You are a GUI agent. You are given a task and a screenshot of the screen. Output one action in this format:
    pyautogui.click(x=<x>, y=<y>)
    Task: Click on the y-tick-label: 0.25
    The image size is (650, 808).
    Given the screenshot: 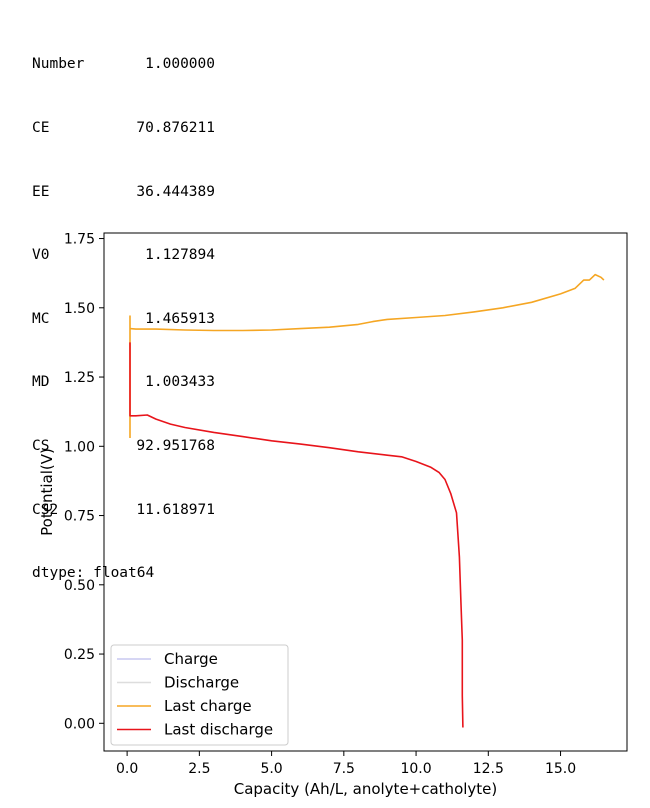 What is the action you would take?
    pyautogui.click(x=79, y=655)
    